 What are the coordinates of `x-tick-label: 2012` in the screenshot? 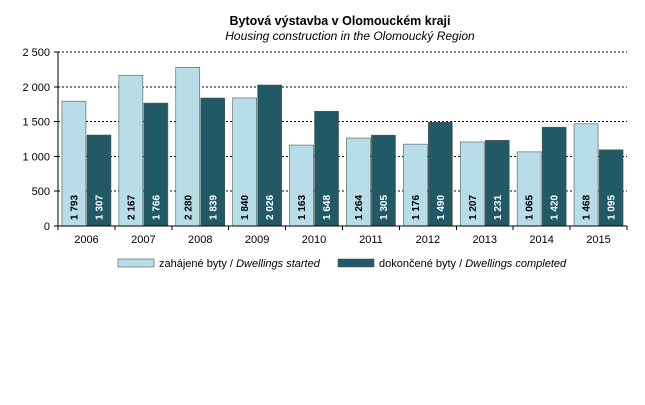 It's located at (428, 240).